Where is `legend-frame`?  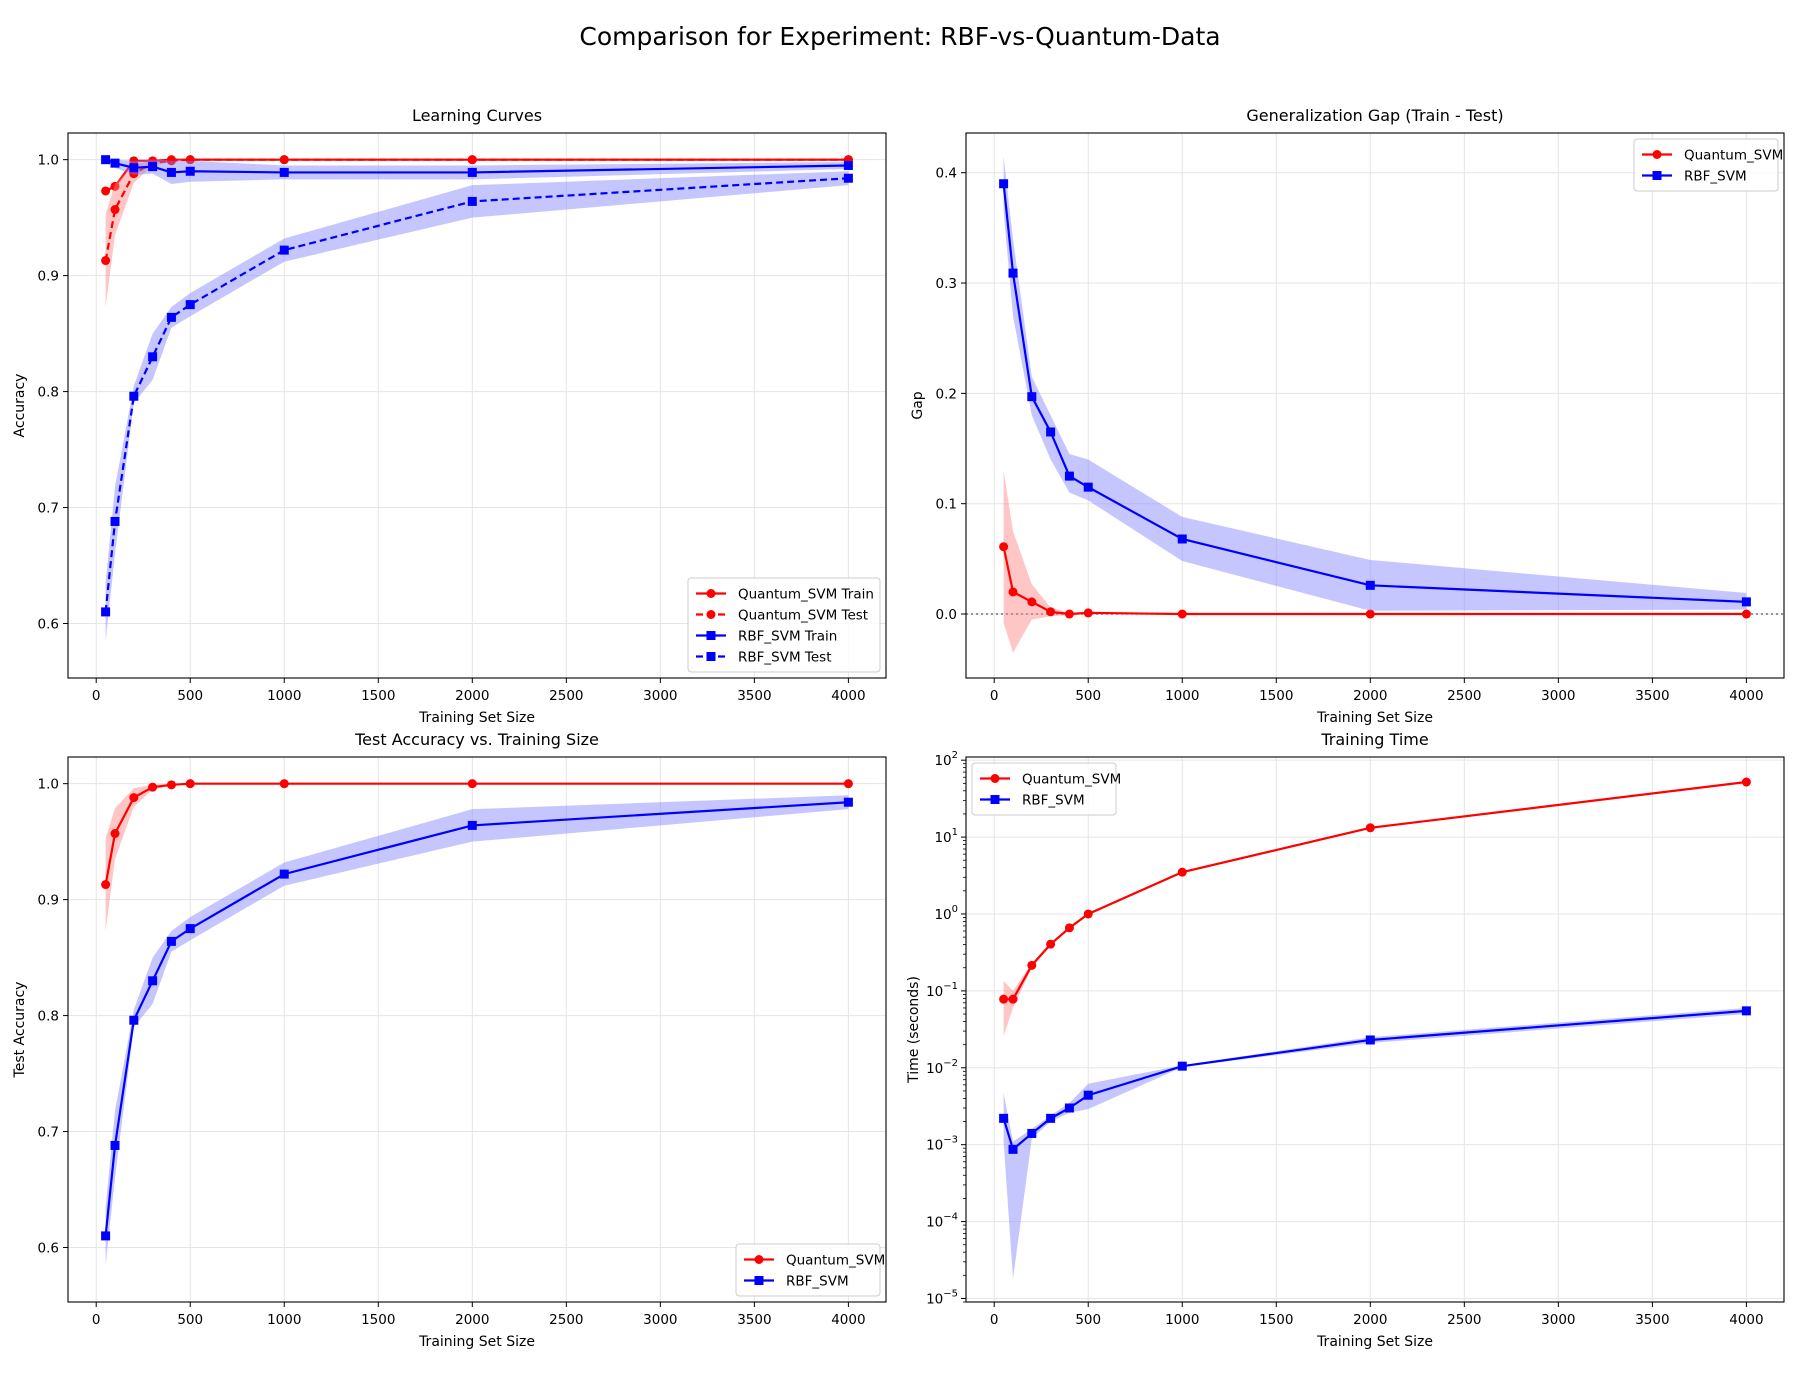 legend-frame is located at coordinates (784, 625).